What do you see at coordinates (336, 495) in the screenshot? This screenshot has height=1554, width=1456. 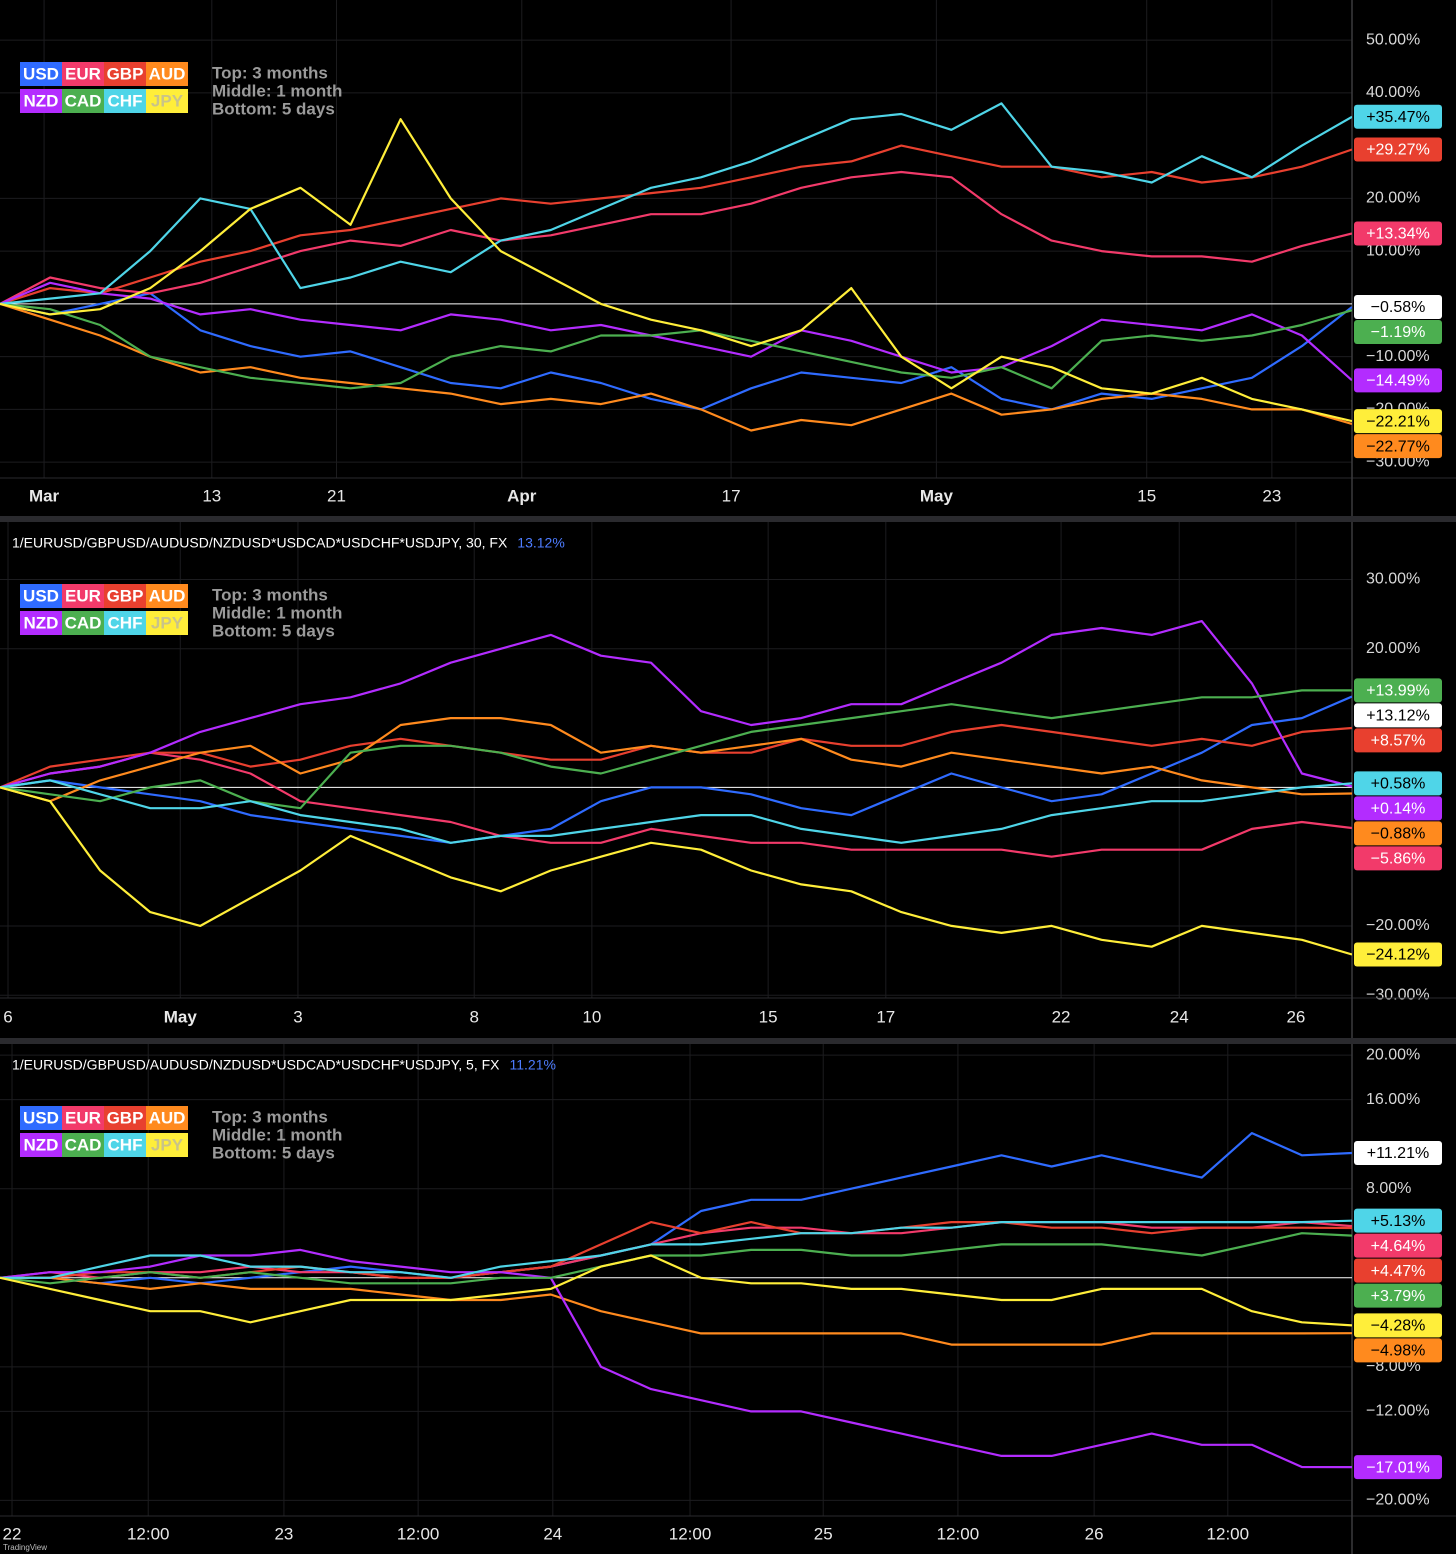 I see `x-tick-label: 21` at bounding box center [336, 495].